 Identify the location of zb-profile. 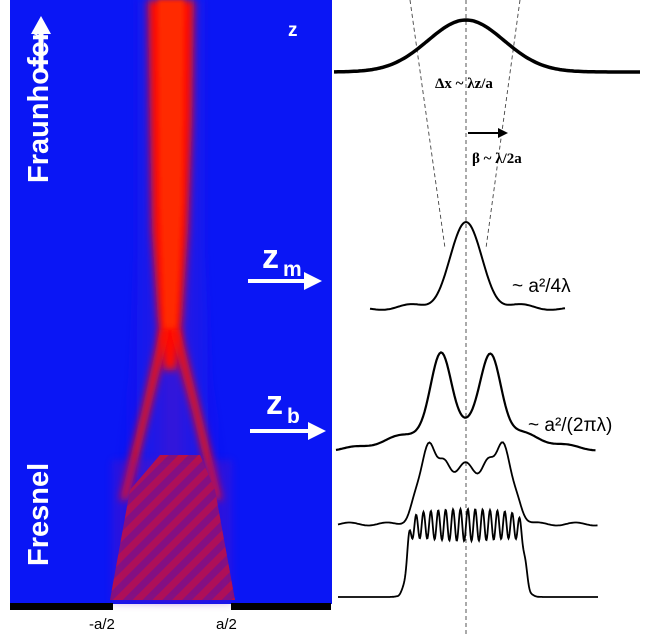
(465, 401).